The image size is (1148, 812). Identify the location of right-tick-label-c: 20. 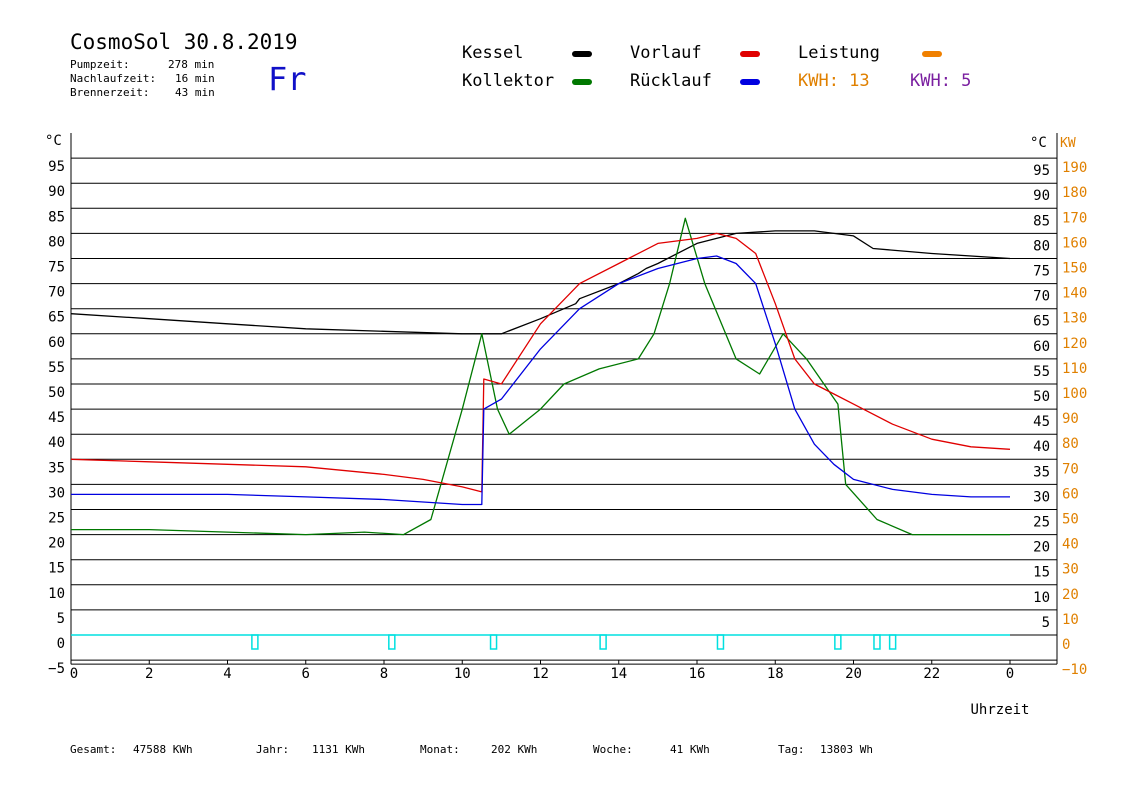
(1041, 548).